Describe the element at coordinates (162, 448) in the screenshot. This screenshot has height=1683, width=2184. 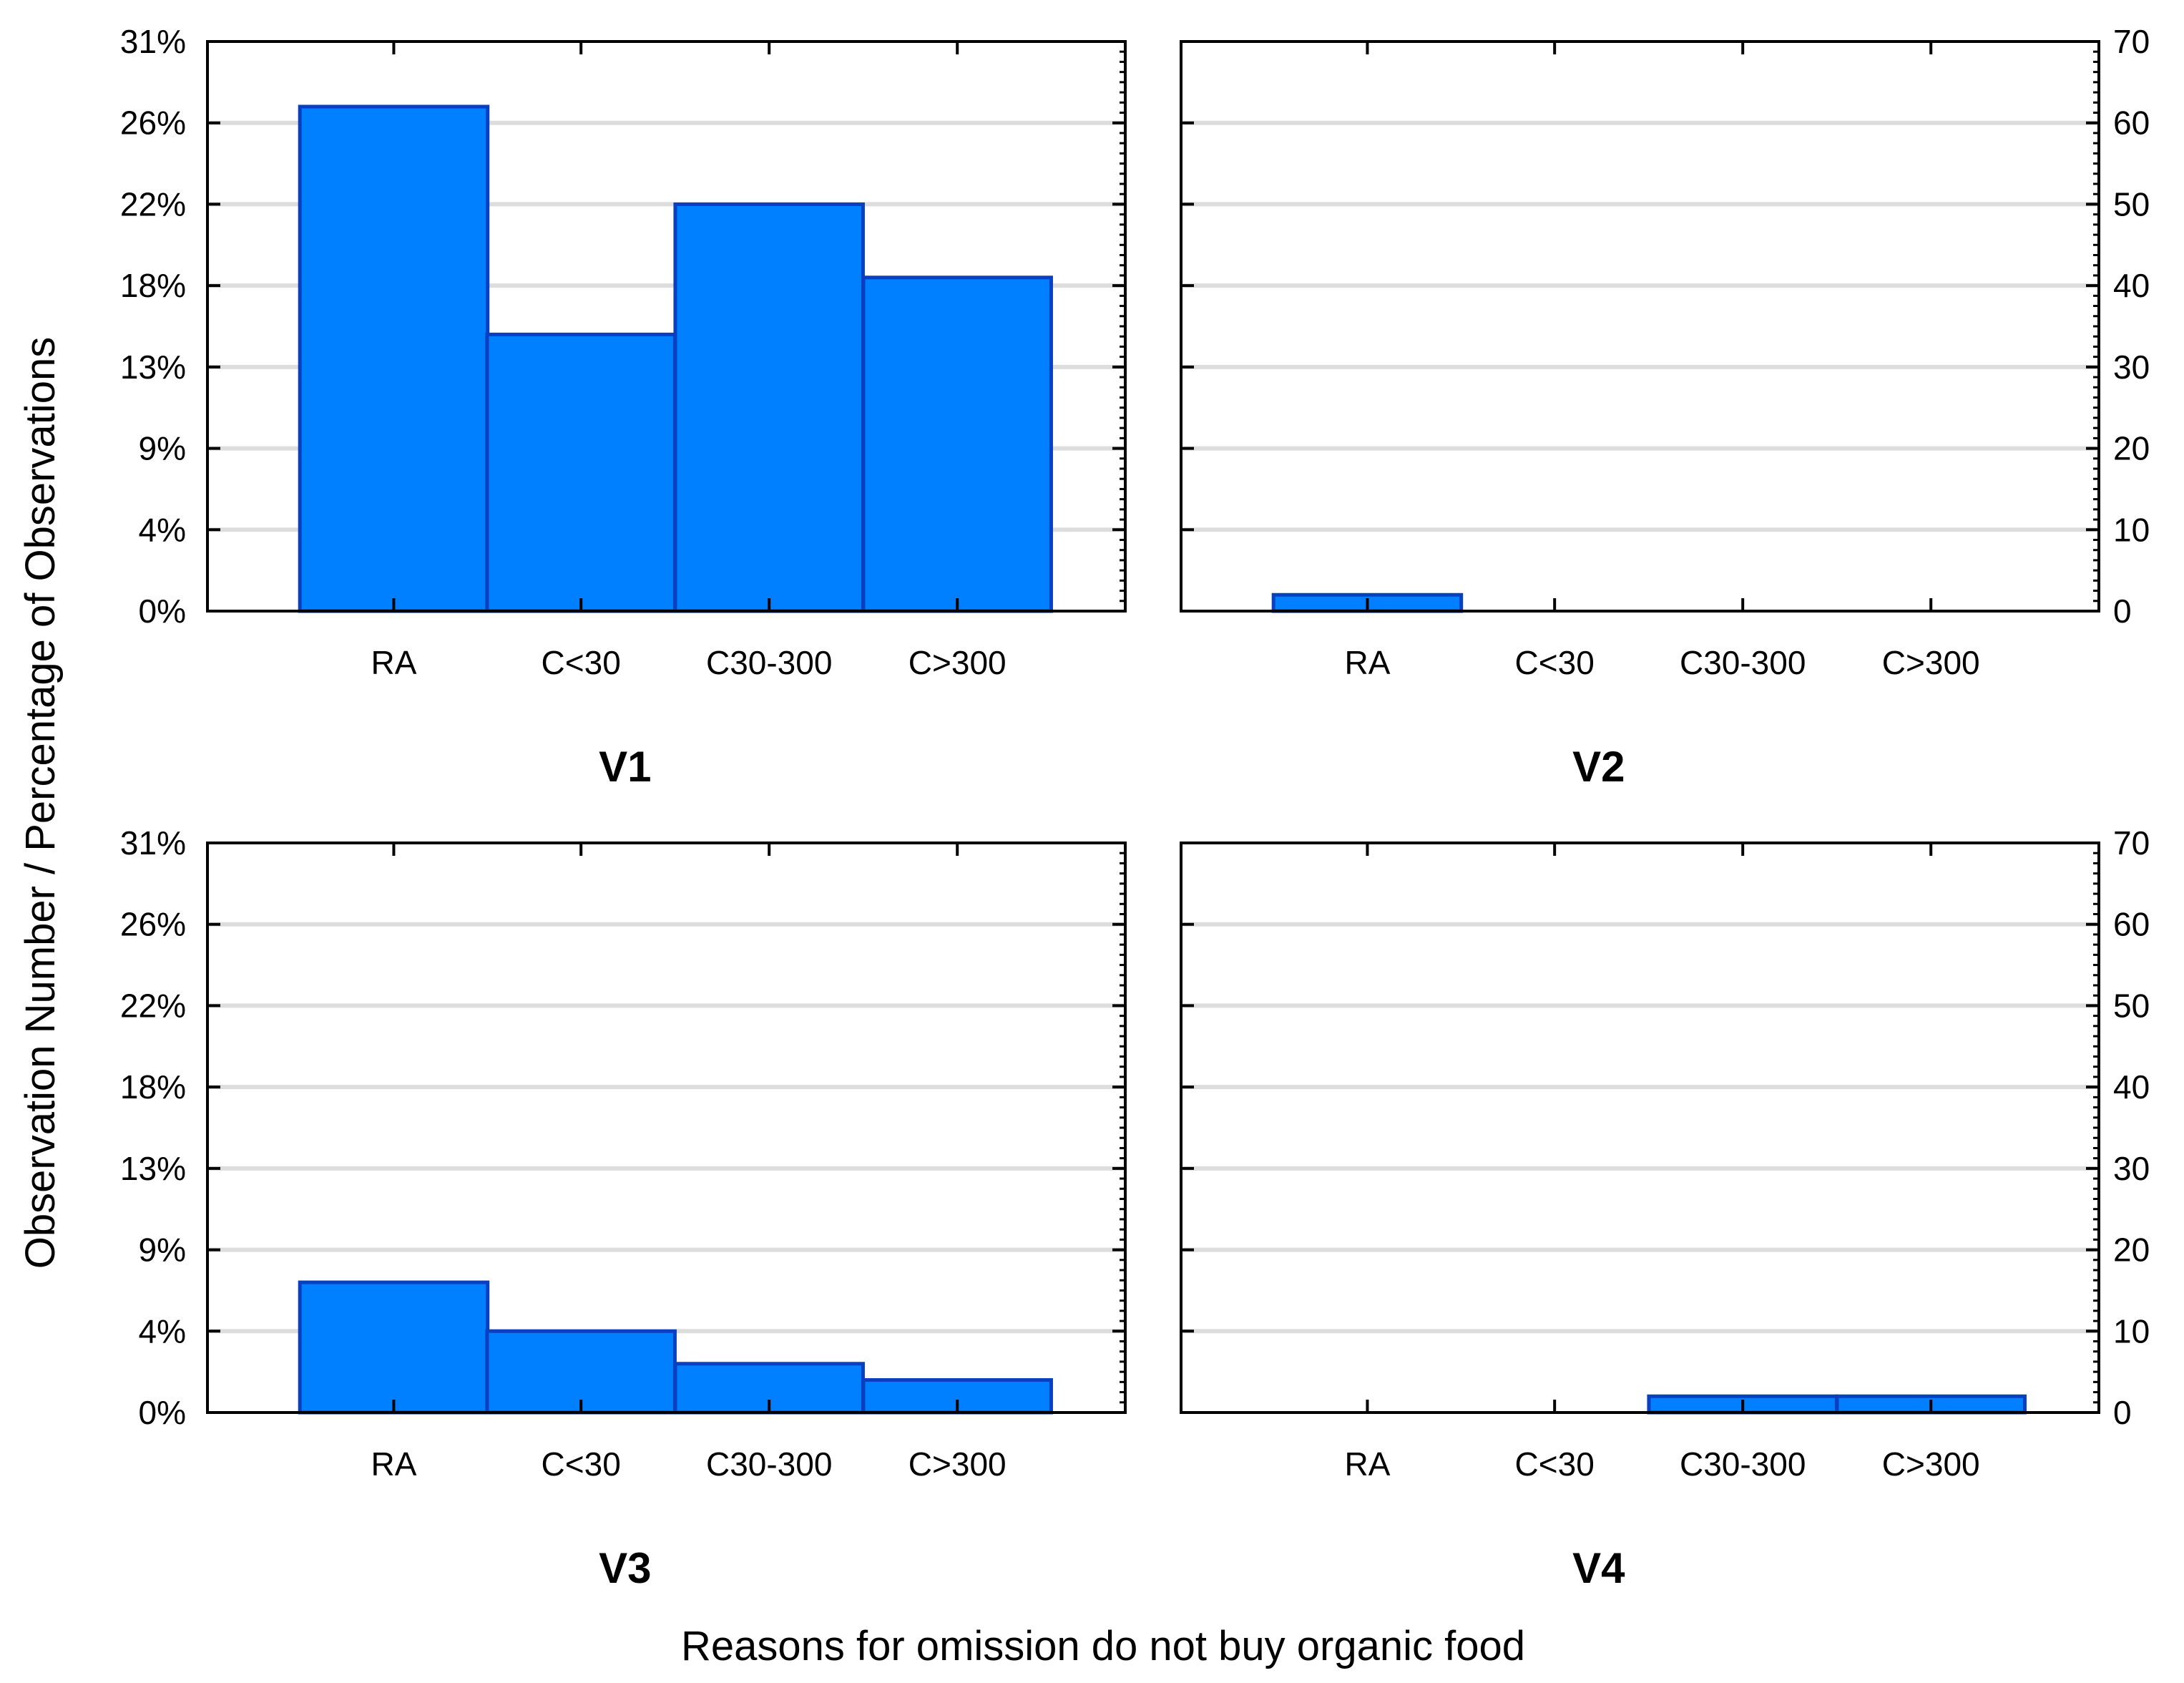
I see `panel-v1-left-tick-label: 9%` at that location.